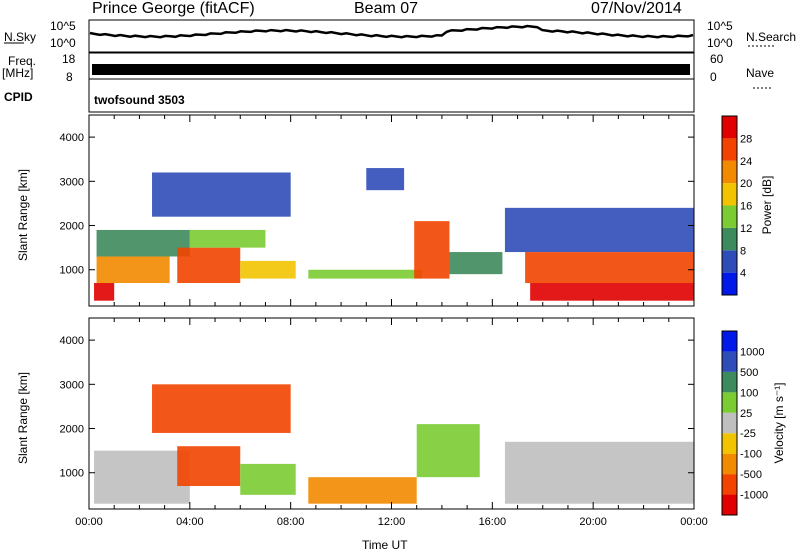 The image size is (800, 554). What do you see at coordinates (386, 8) in the screenshot?
I see `beam-title: Beam 07` at bounding box center [386, 8].